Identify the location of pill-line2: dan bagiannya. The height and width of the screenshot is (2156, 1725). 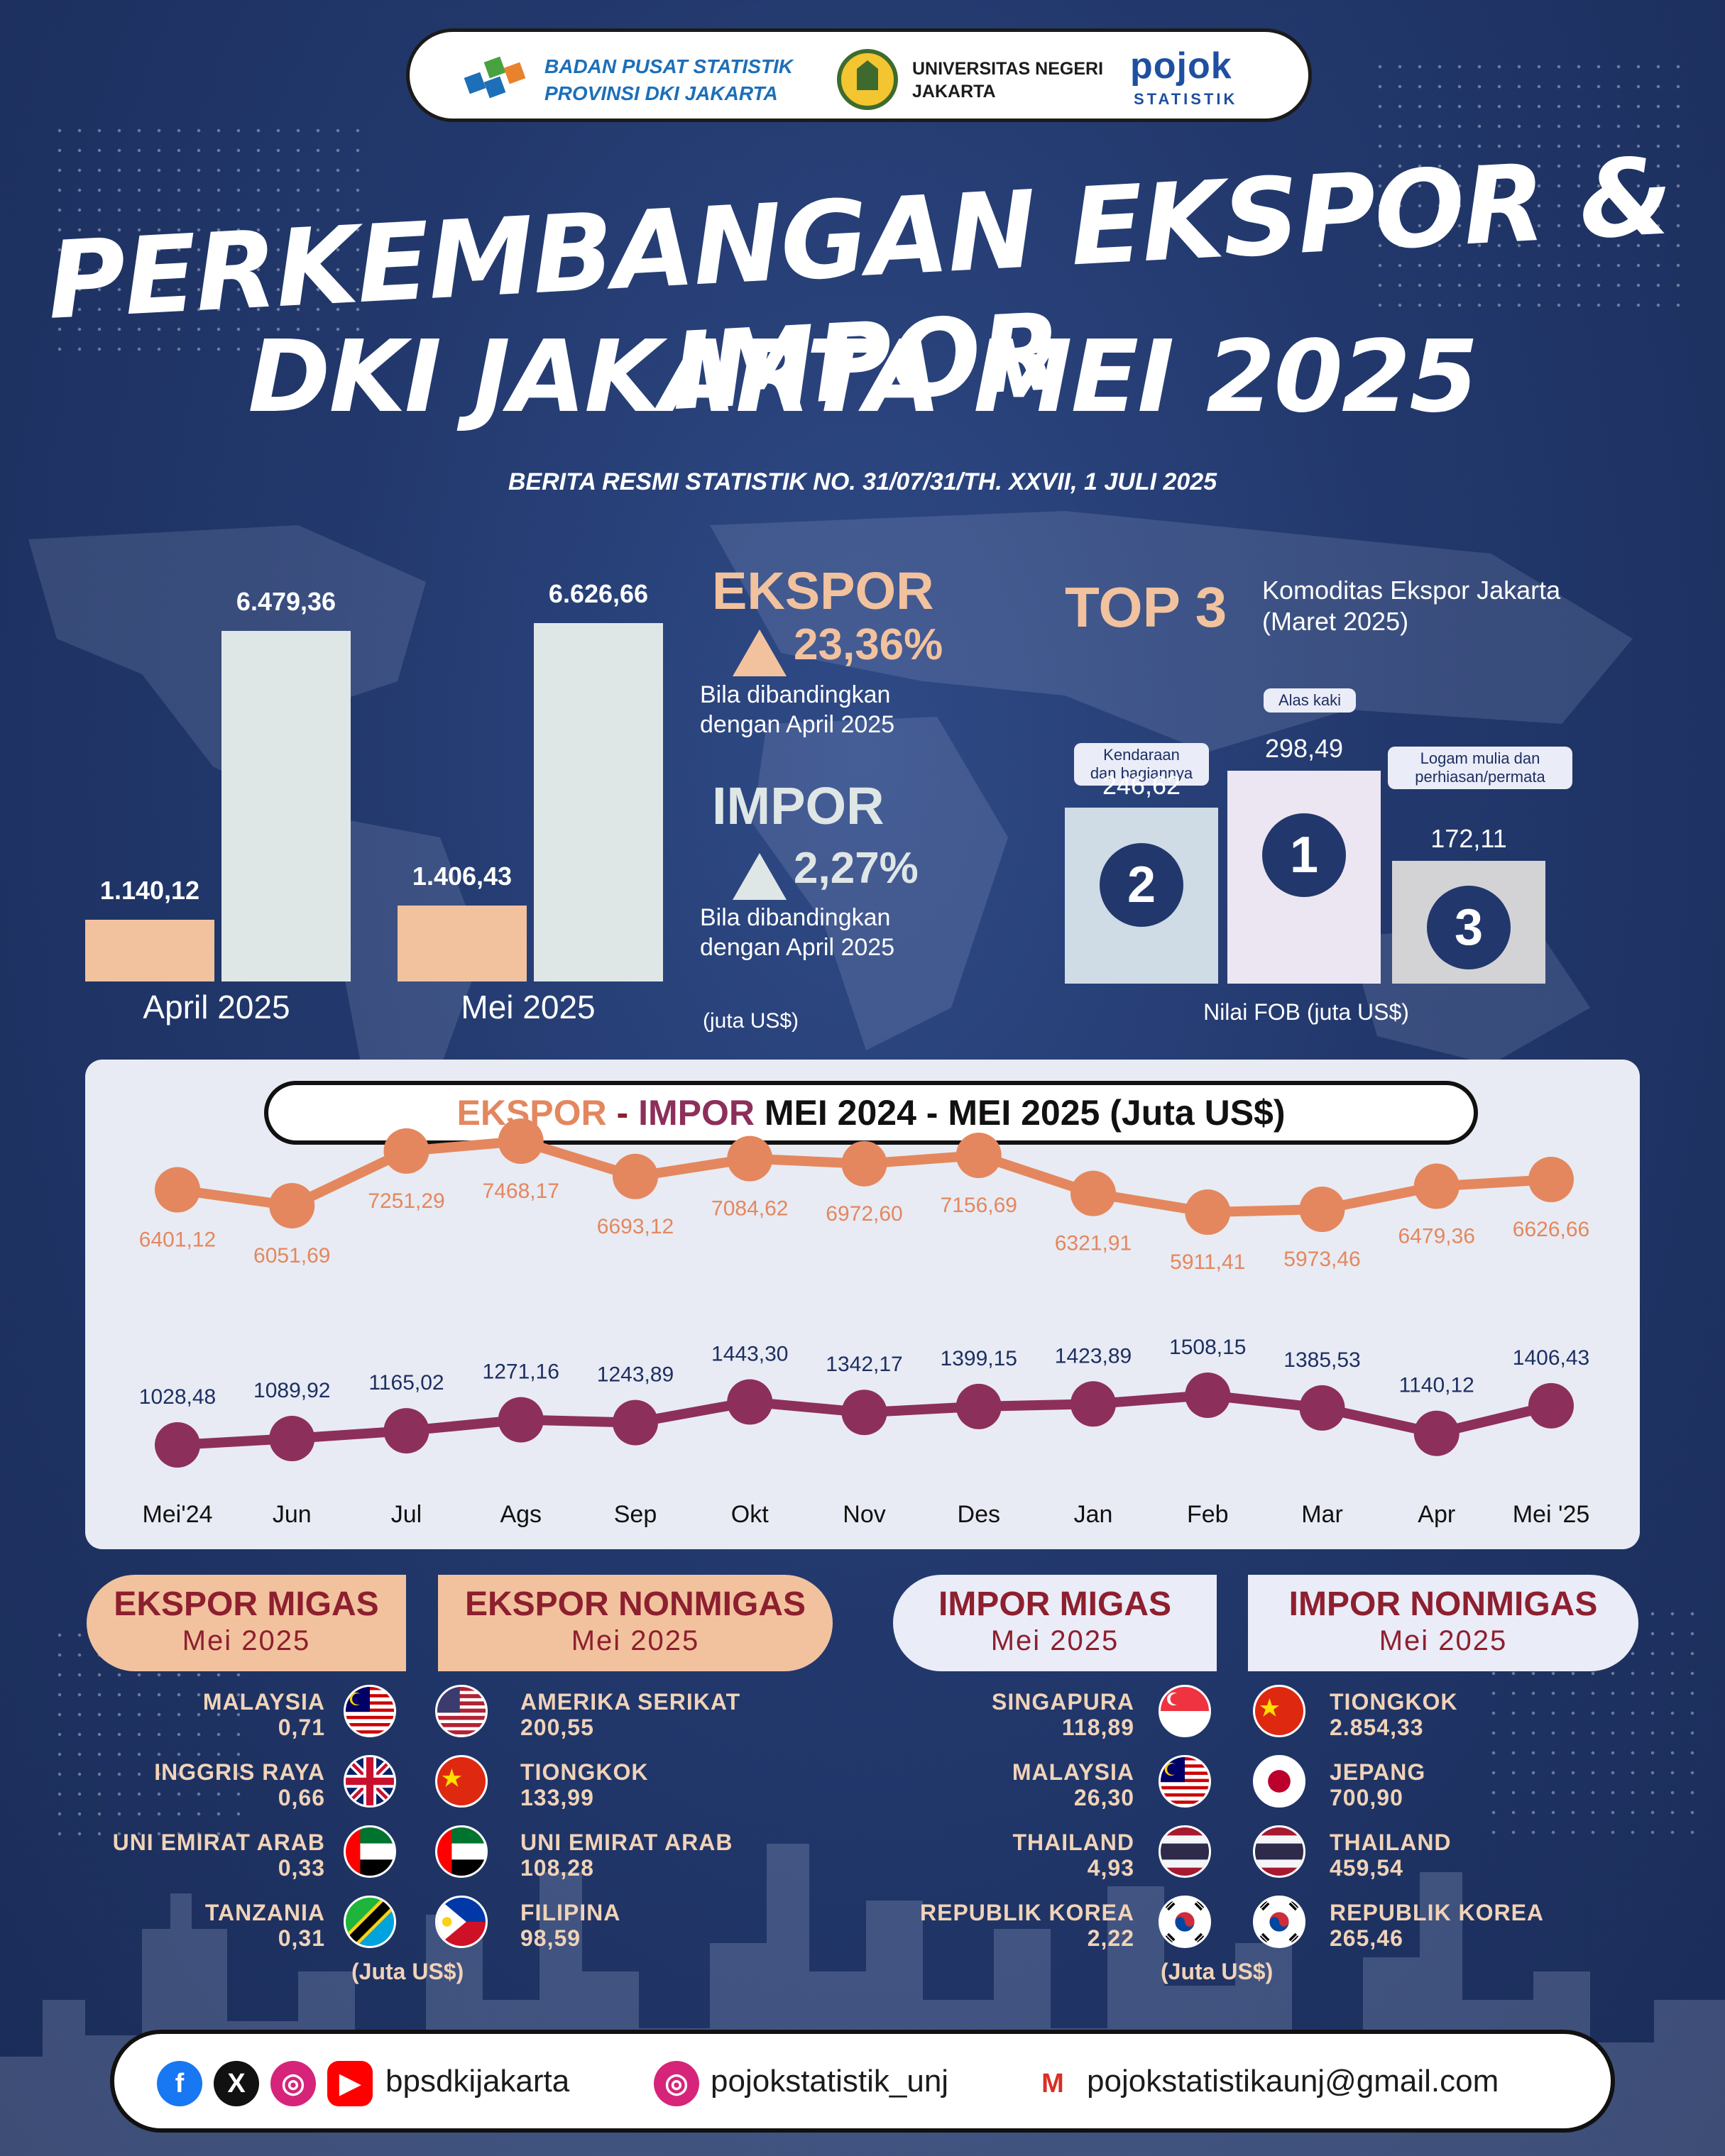
(1141, 773).